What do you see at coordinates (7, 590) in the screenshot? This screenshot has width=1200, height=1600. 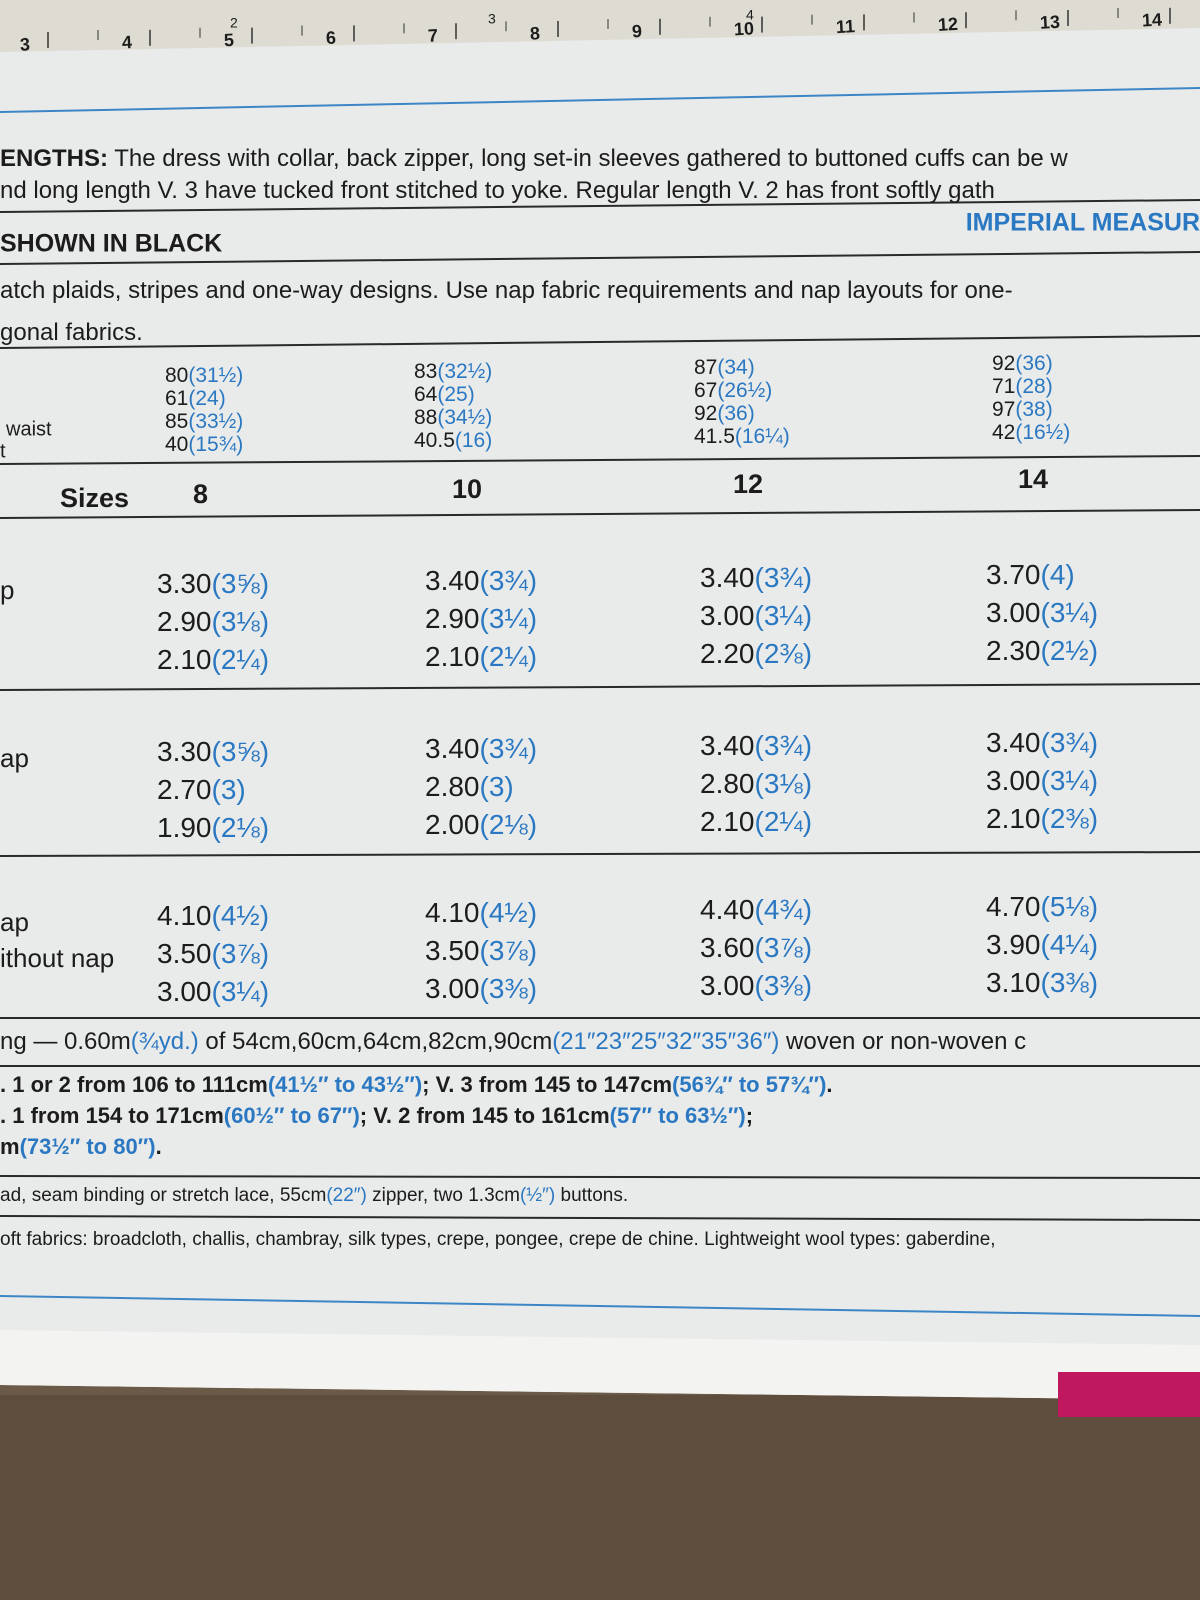 I see `yardage-label: p` at bounding box center [7, 590].